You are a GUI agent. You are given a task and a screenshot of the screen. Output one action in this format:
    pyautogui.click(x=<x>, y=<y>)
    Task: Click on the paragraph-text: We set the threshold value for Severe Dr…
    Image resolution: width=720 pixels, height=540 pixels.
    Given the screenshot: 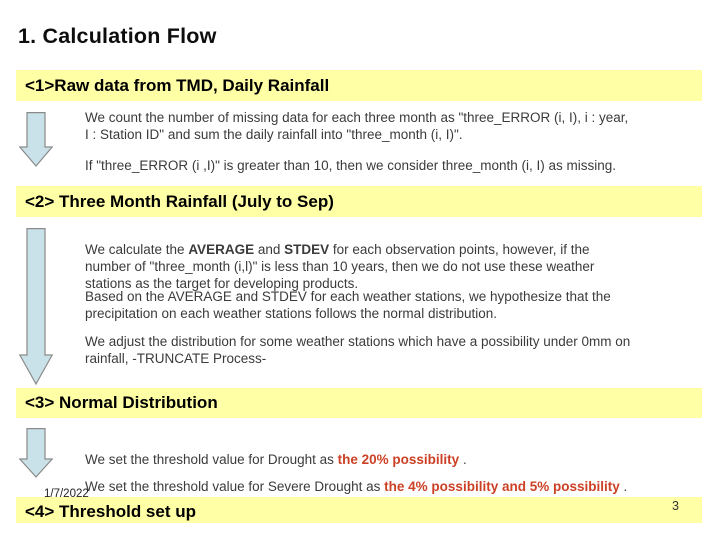 What is the action you would take?
    pyautogui.click(x=235, y=486)
    